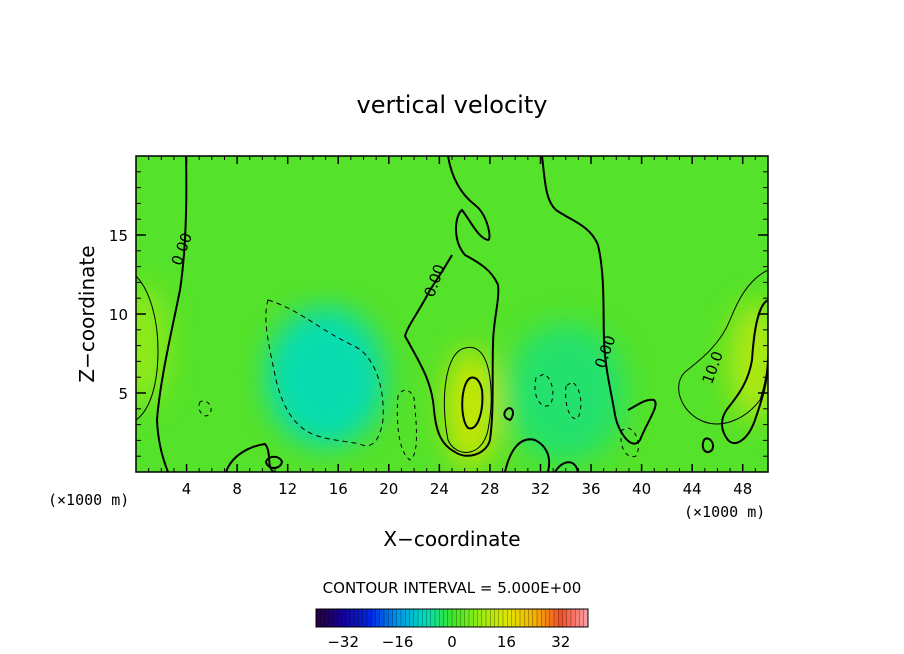 This screenshot has width=904, height=654. Describe the element at coordinates (237, 489) in the screenshot. I see `x-tick-label-1: 8` at that location.